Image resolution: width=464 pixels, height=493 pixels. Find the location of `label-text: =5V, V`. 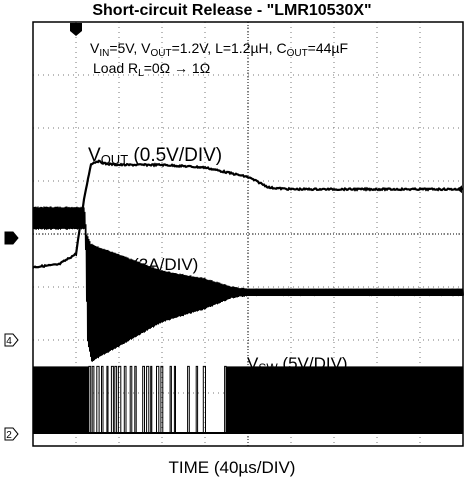

label-text: =5V, V is located at coordinates (130, 48).